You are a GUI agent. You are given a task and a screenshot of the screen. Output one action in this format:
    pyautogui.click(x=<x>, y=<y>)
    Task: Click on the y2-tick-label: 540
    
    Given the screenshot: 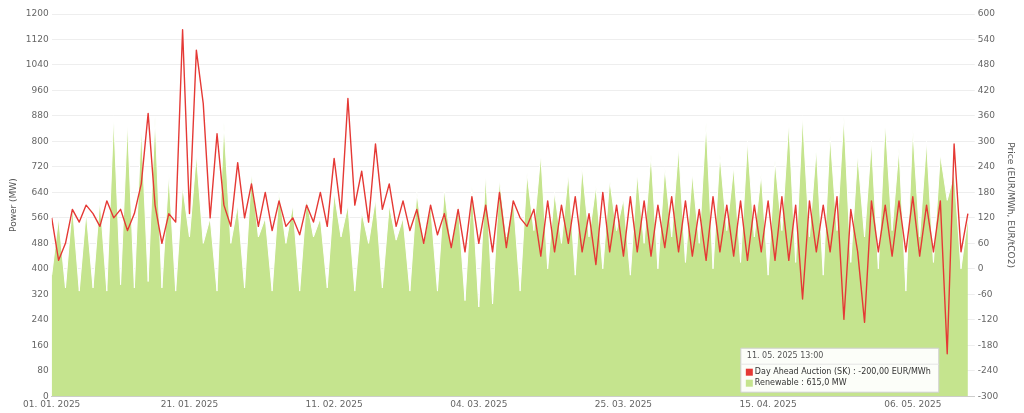 What is the action you would take?
    pyautogui.click(x=986, y=38)
    